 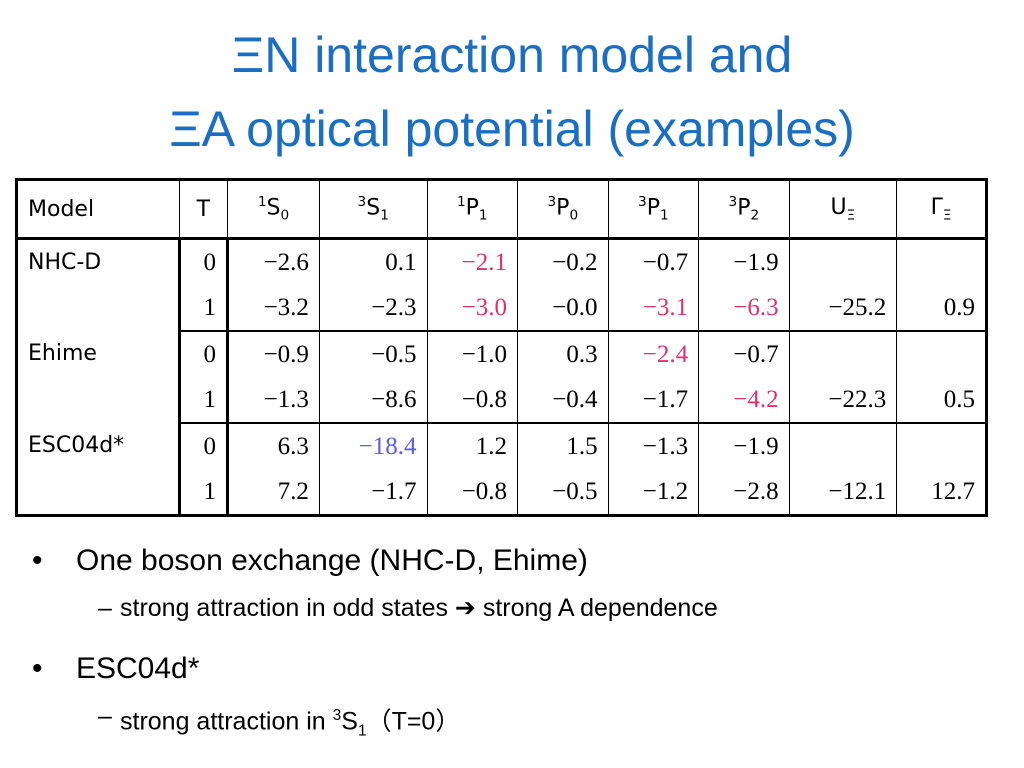 What do you see at coordinates (843, 400) in the screenshot?
I see `u-cell: −22.3` at bounding box center [843, 400].